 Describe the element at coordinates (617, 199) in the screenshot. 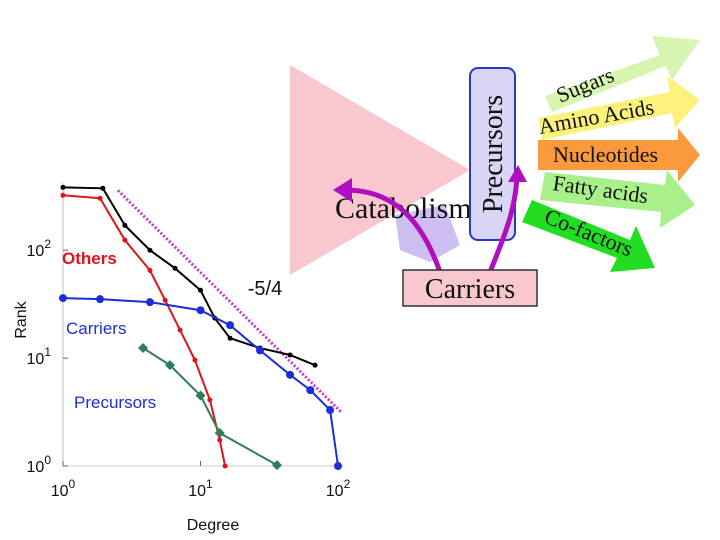

I see `fatty-acids-arrow` at that location.